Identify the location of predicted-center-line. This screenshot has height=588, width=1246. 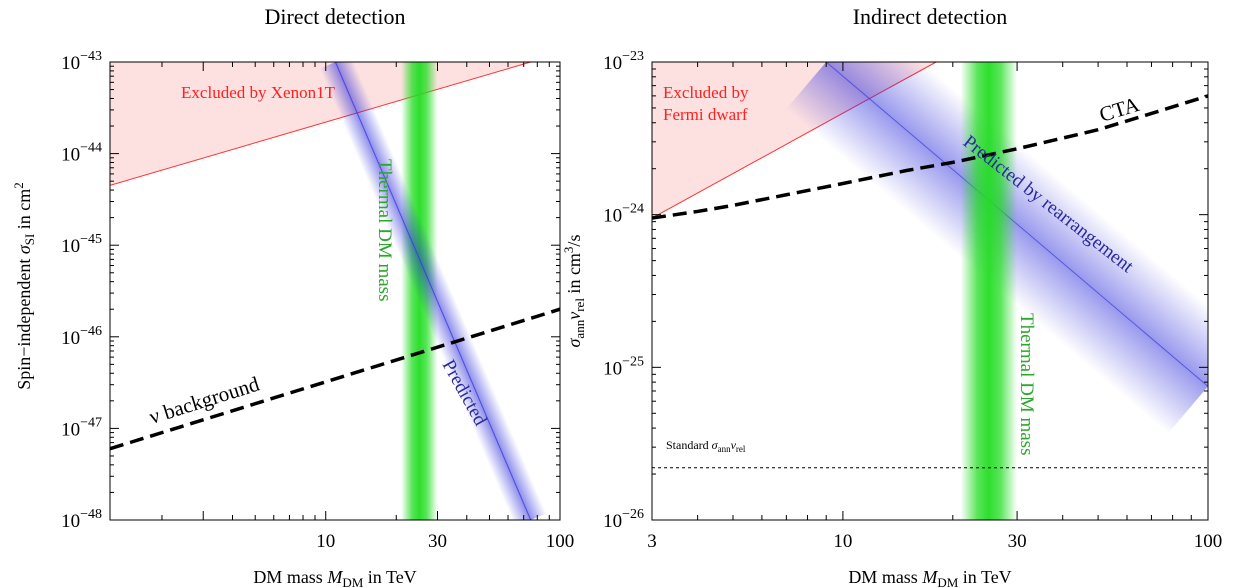
(433, 291).